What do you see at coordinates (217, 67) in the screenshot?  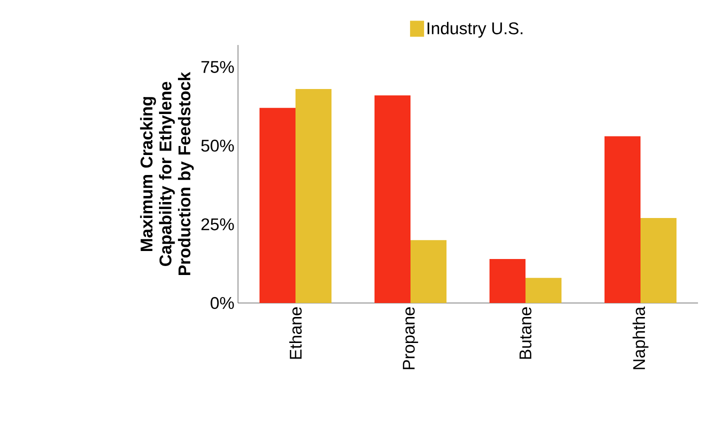 I see `y-tick-label: 75%` at bounding box center [217, 67].